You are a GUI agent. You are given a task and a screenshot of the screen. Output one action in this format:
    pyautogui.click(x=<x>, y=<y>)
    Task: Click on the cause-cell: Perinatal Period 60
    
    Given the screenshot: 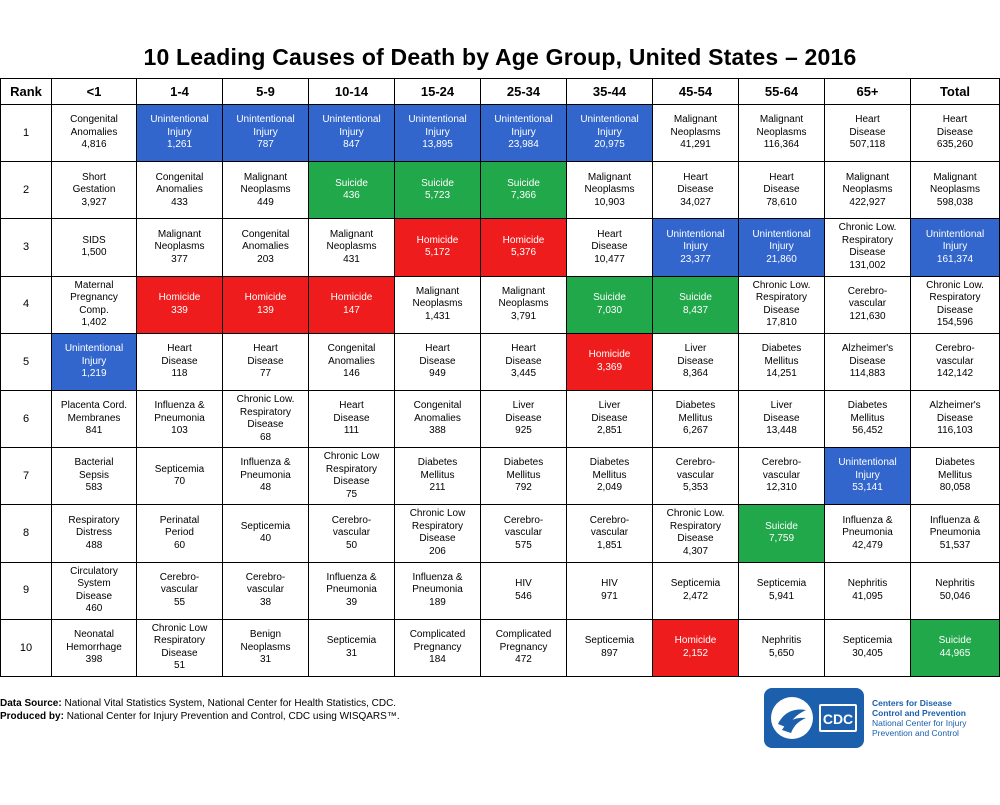 What is the action you would take?
    pyautogui.click(x=179, y=533)
    